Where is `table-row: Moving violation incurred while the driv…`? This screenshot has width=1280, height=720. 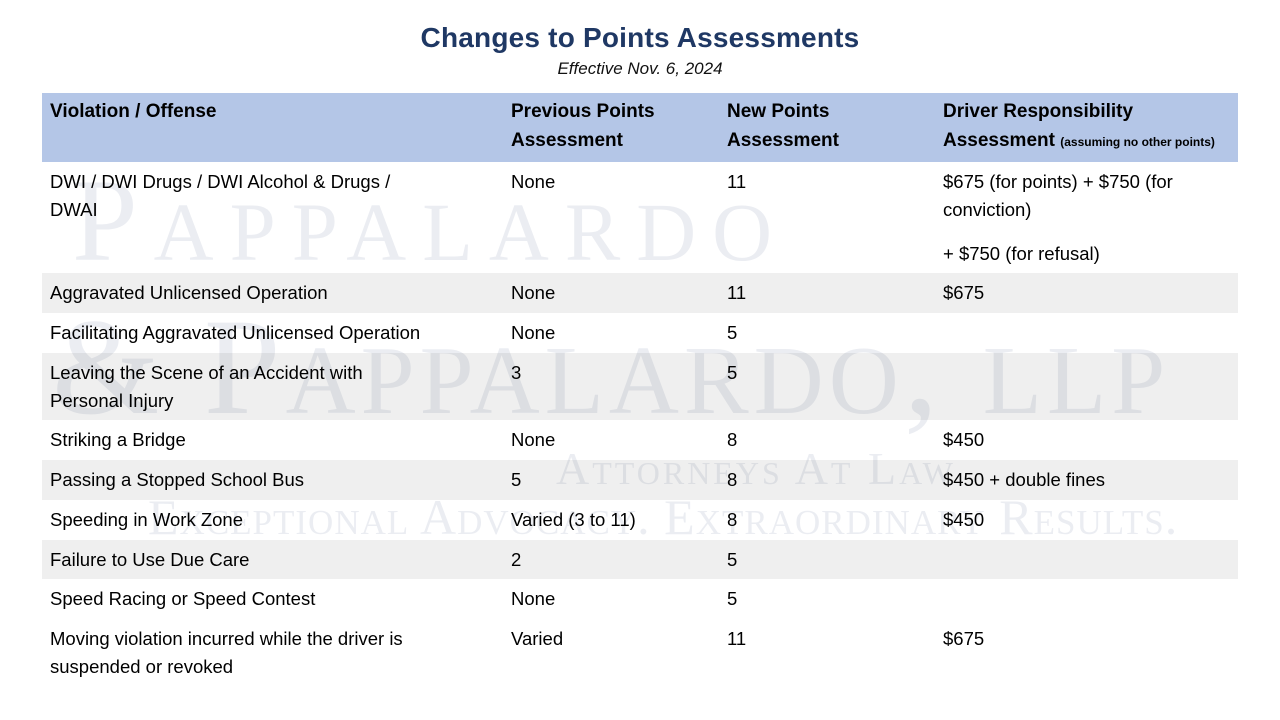 table-row: Moving violation incurred while the driv… is located at coordinates (640, 653).